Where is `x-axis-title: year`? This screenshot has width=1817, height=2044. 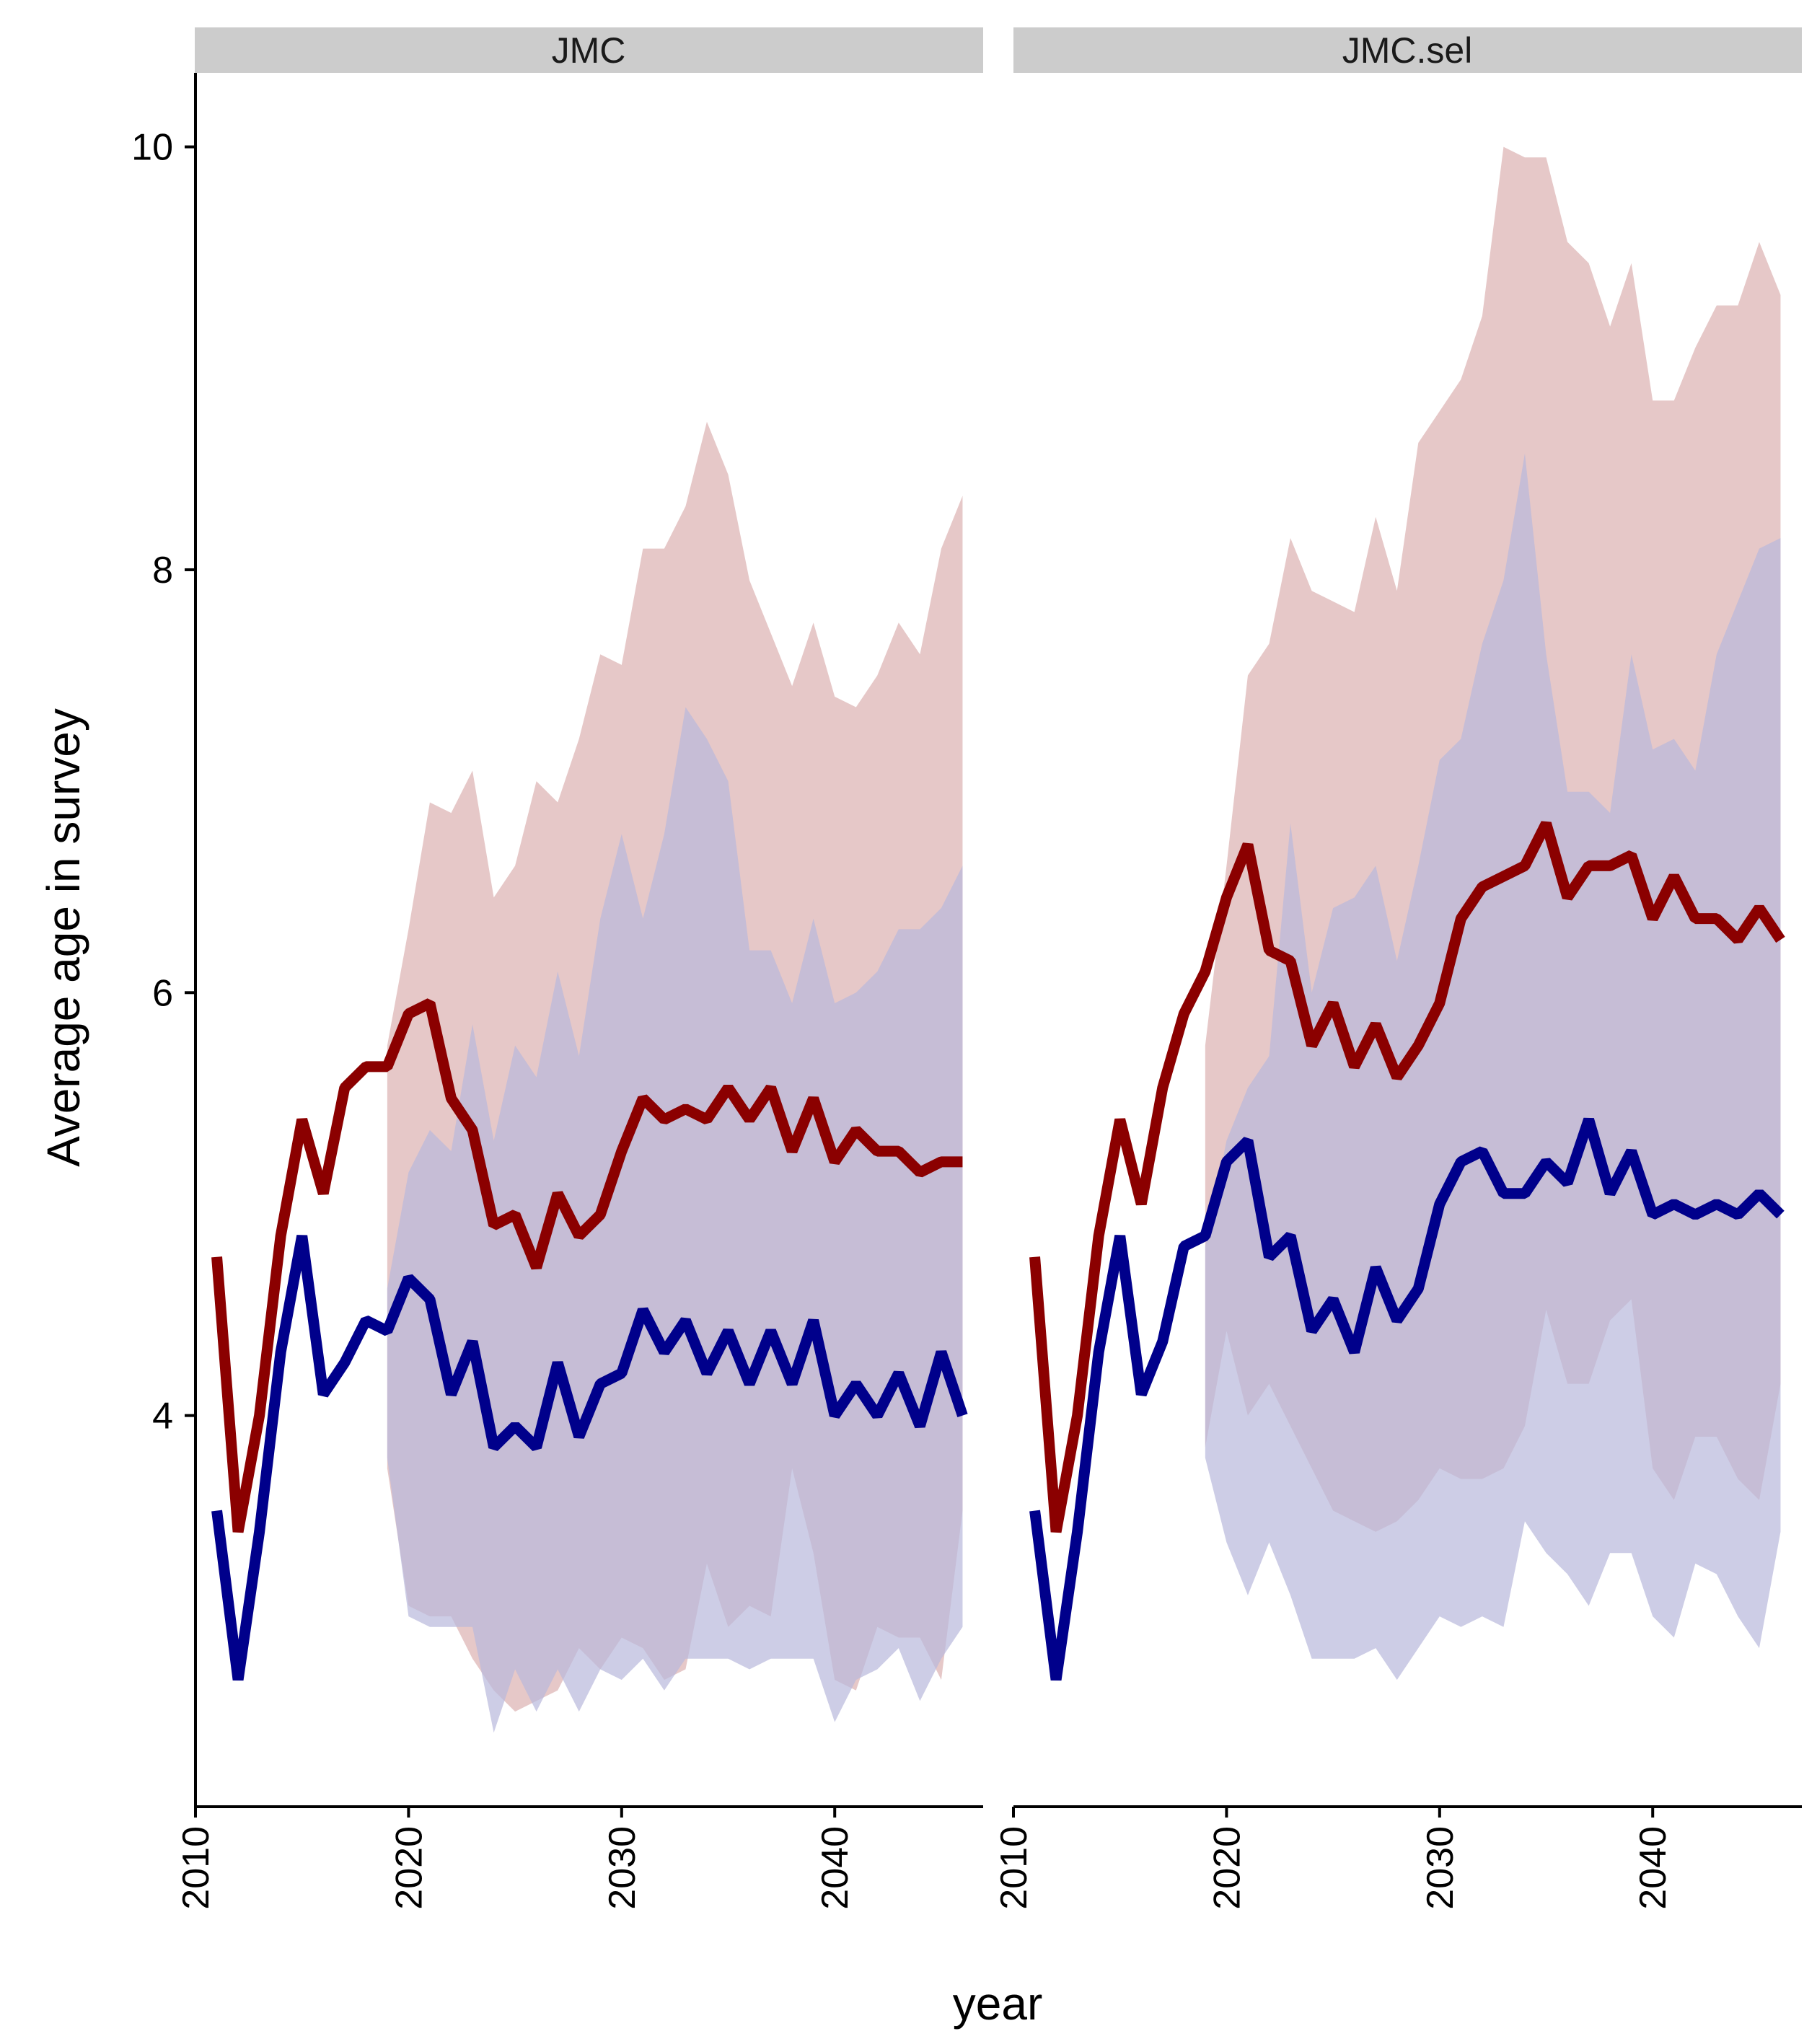
x-axis-title: year is located at coordinates (998, 2004).